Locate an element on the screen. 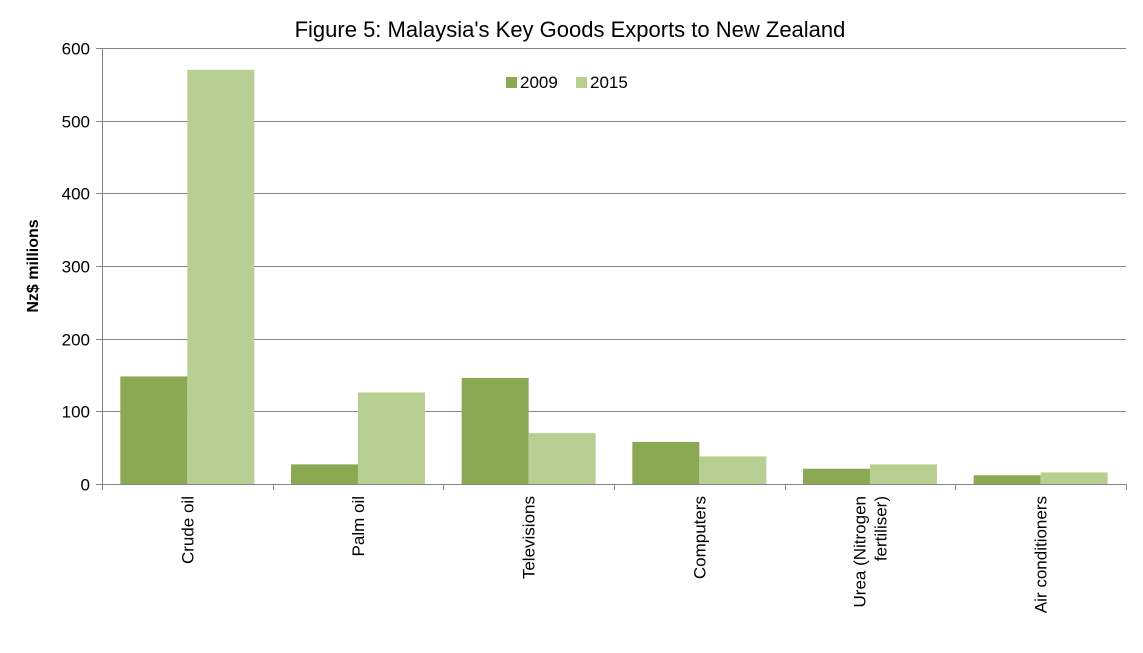 This screenshot has width=1143, height=653. x-tick-label-line: Palm oil is located at coordinates (358, 526).